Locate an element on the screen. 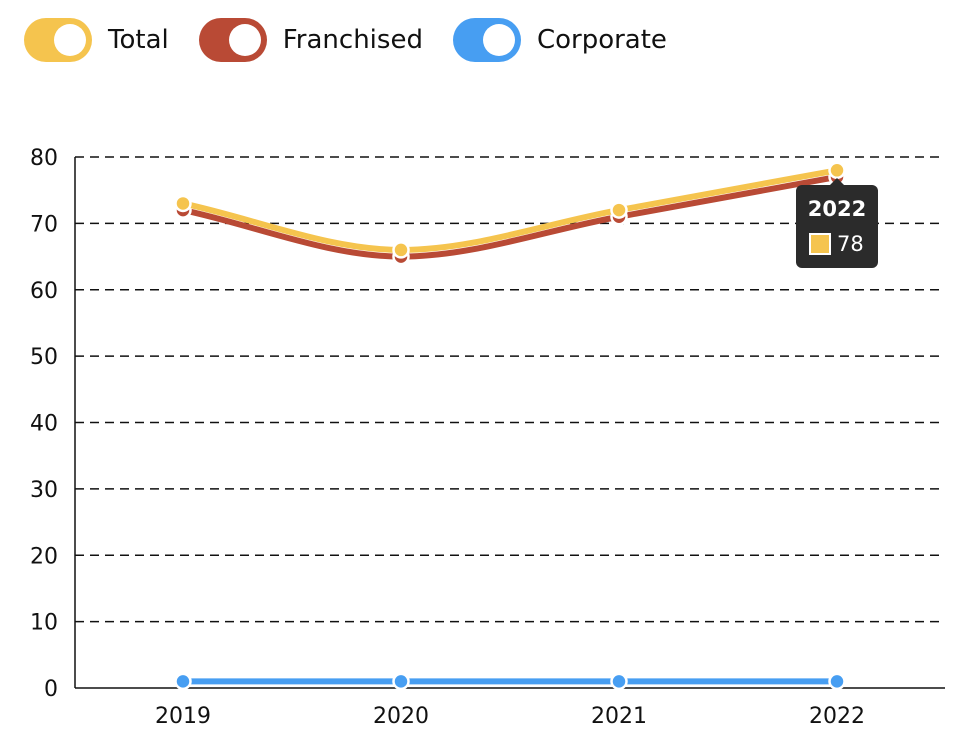 The width and height of the screenshot is (978, 752). tooltip-arrow is located at coordinates (837, 182).